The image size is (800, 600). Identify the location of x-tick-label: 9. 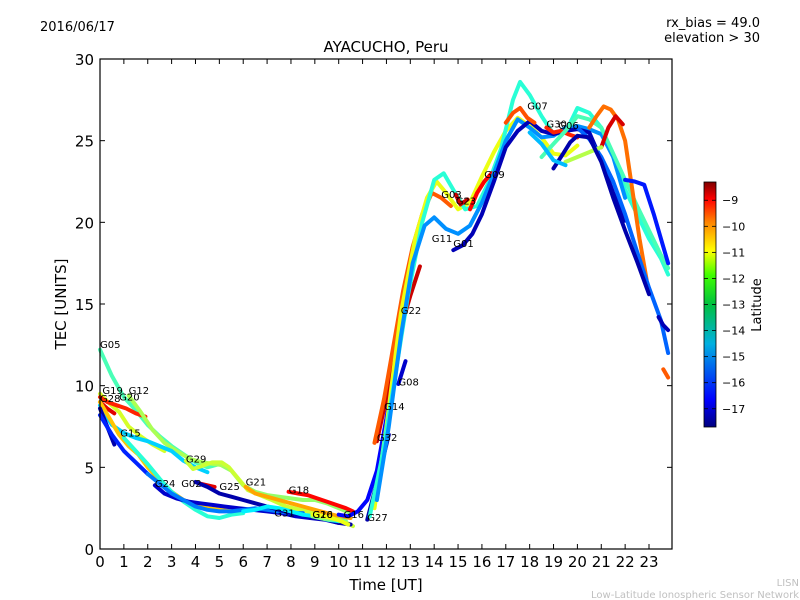
(315, 562).